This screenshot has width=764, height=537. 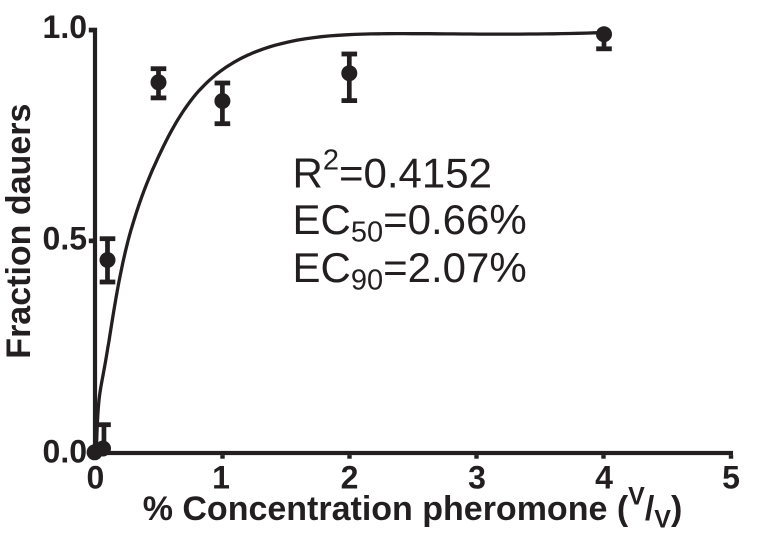 What do you see at coordinates (477, 478) in the screenshot?
I see `svg-text: 3` at bounding box center [477, 478].